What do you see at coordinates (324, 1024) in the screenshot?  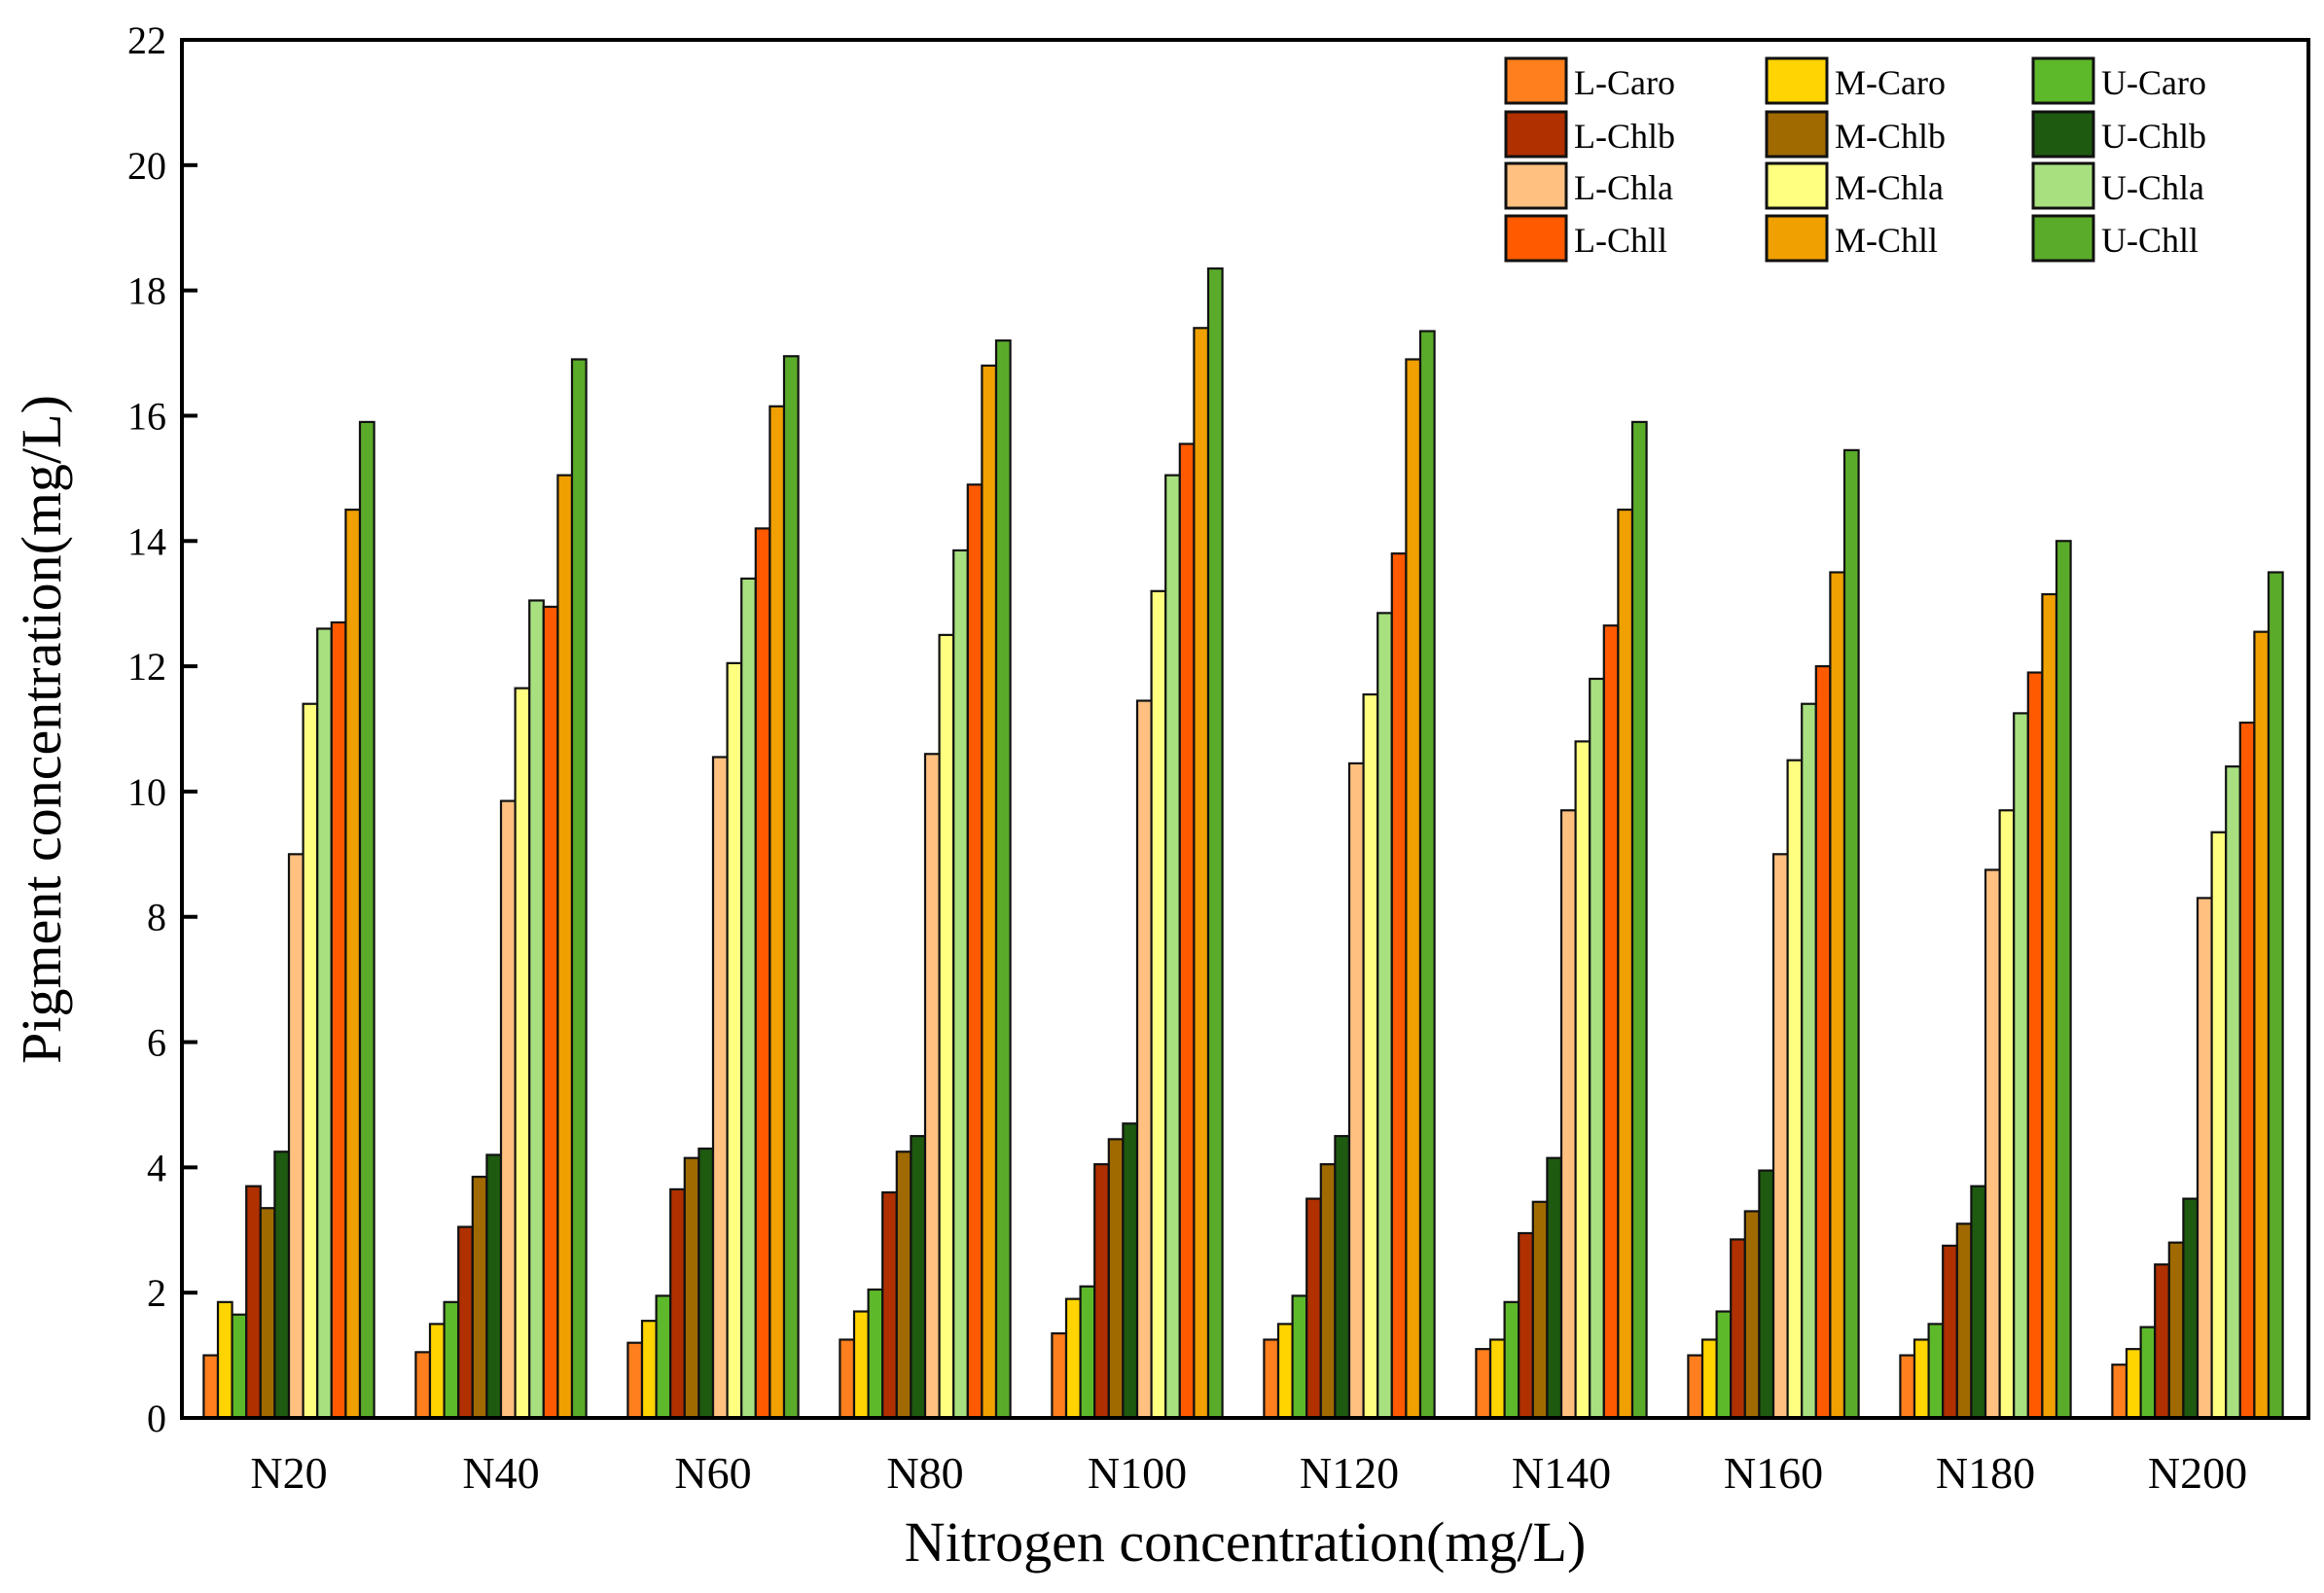 I see `bar-U-Chla-N20` at bounding box center [324, 1024].